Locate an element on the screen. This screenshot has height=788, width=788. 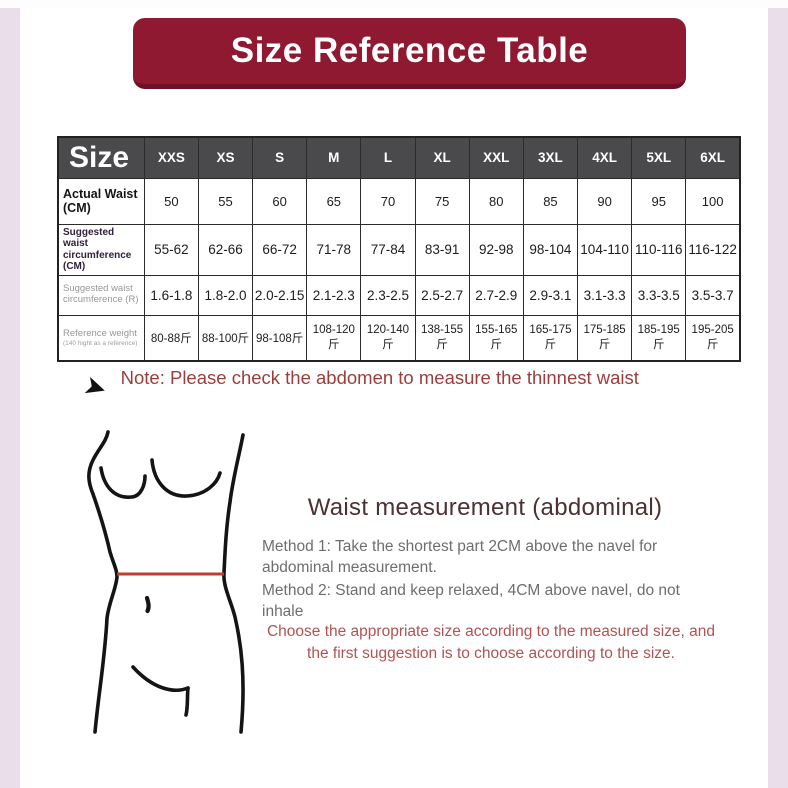
table-cell: 120-140斤 is located at coordinates (388, 338).